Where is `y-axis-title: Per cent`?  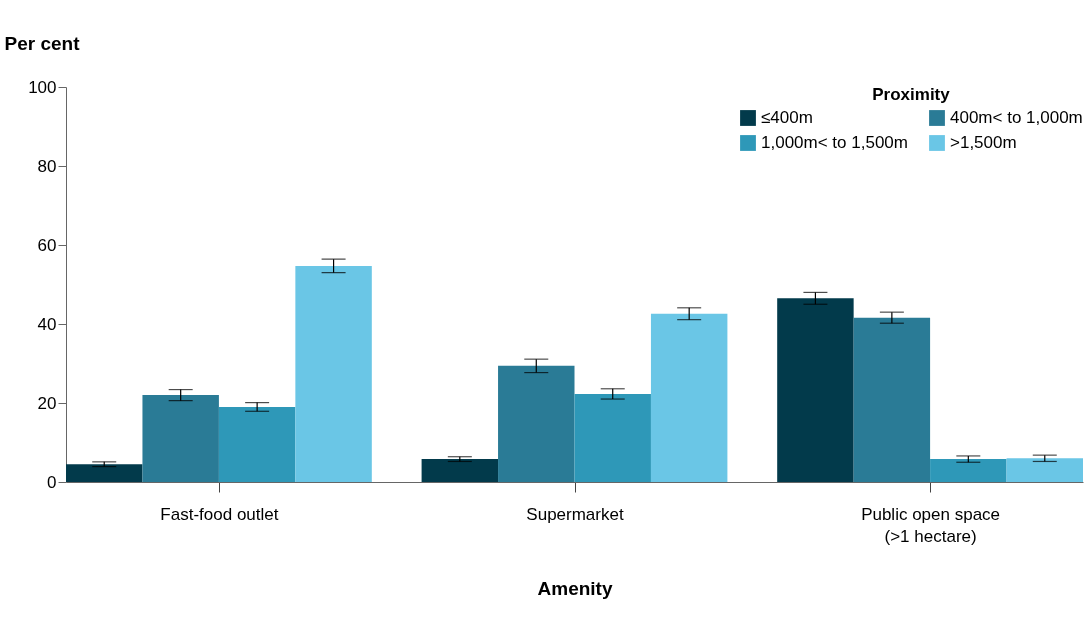 y-axis-title: Per cent is located at coordinates (42, 43).